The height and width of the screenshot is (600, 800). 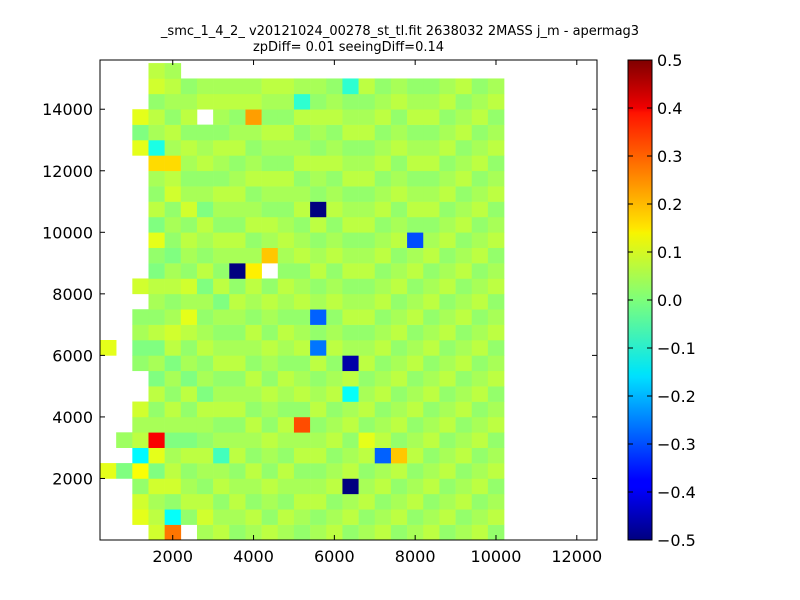 What do you see at coordinates (669, 252) in the screenshot?
I see `colorbar-tick-label: 0.1` at bounding box center [669, 252].